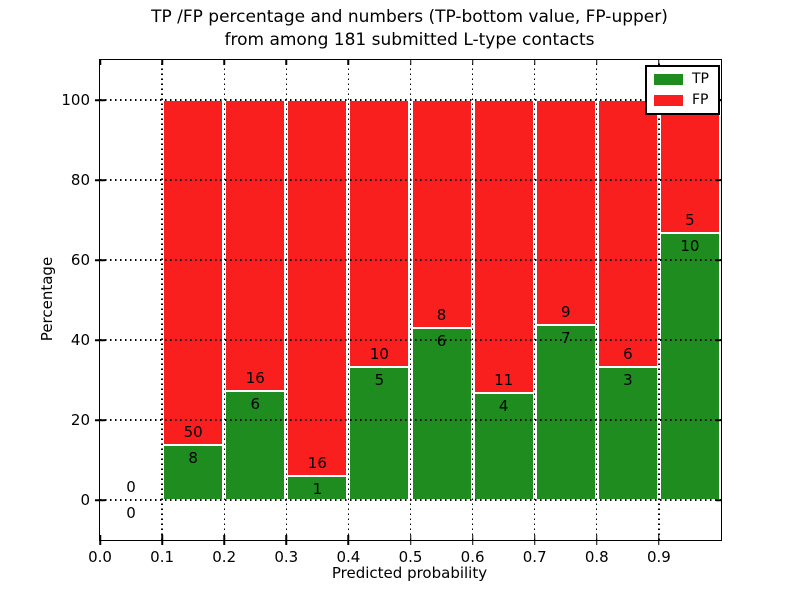 This screenshot has width=800, height=600. I want to click on y-tick-label: 0, so click(85, 500).